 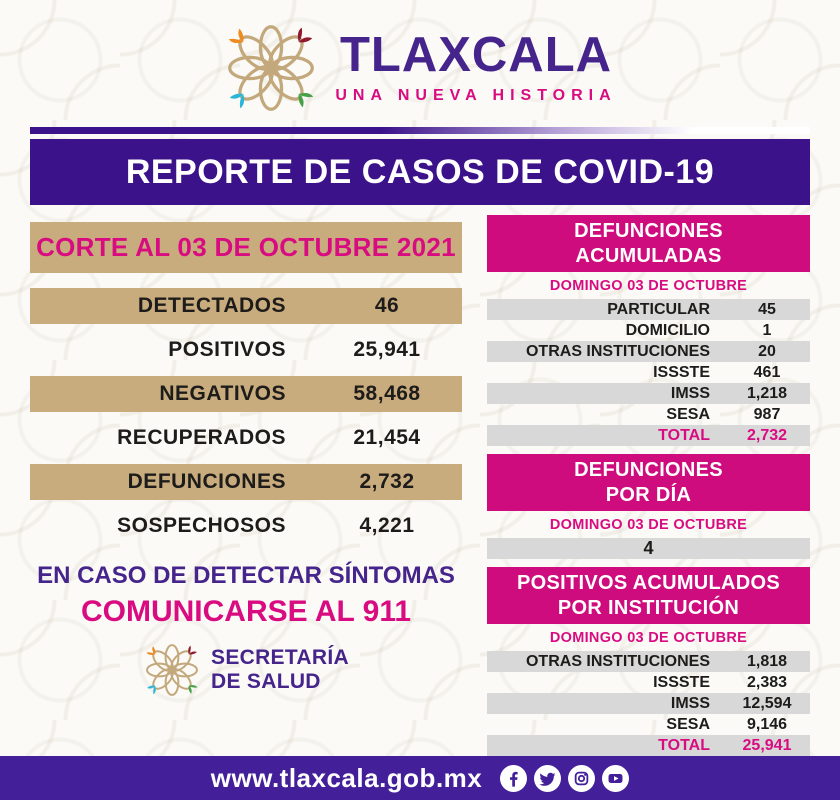 What do you see at coordinates (387, 481) in the screenshot?
I see `stat-value: 2,732` at bounding box center [387, 481].